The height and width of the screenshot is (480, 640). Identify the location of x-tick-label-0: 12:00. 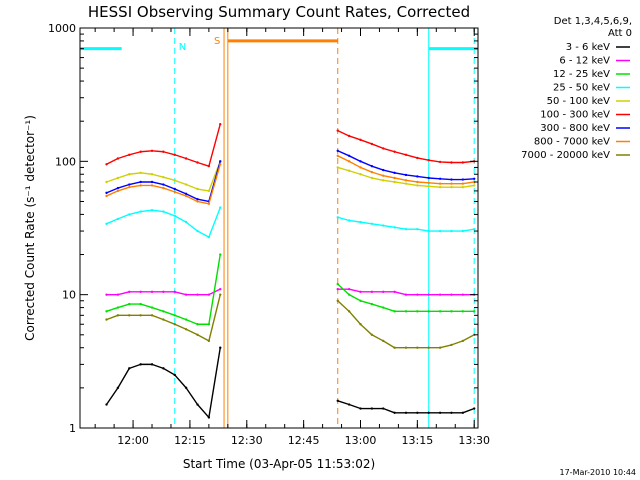
(133, 440).